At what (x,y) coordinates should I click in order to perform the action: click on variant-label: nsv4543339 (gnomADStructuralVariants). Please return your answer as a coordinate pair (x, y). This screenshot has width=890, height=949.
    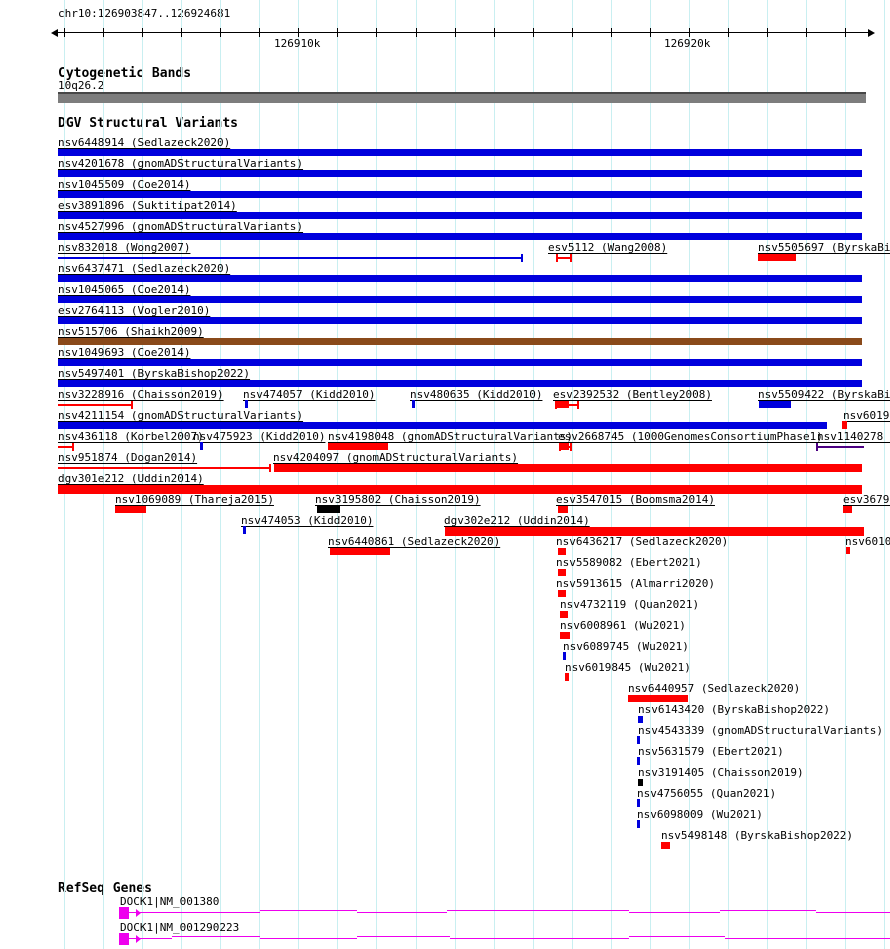
    Looking at the image, I should click on (761, 730).